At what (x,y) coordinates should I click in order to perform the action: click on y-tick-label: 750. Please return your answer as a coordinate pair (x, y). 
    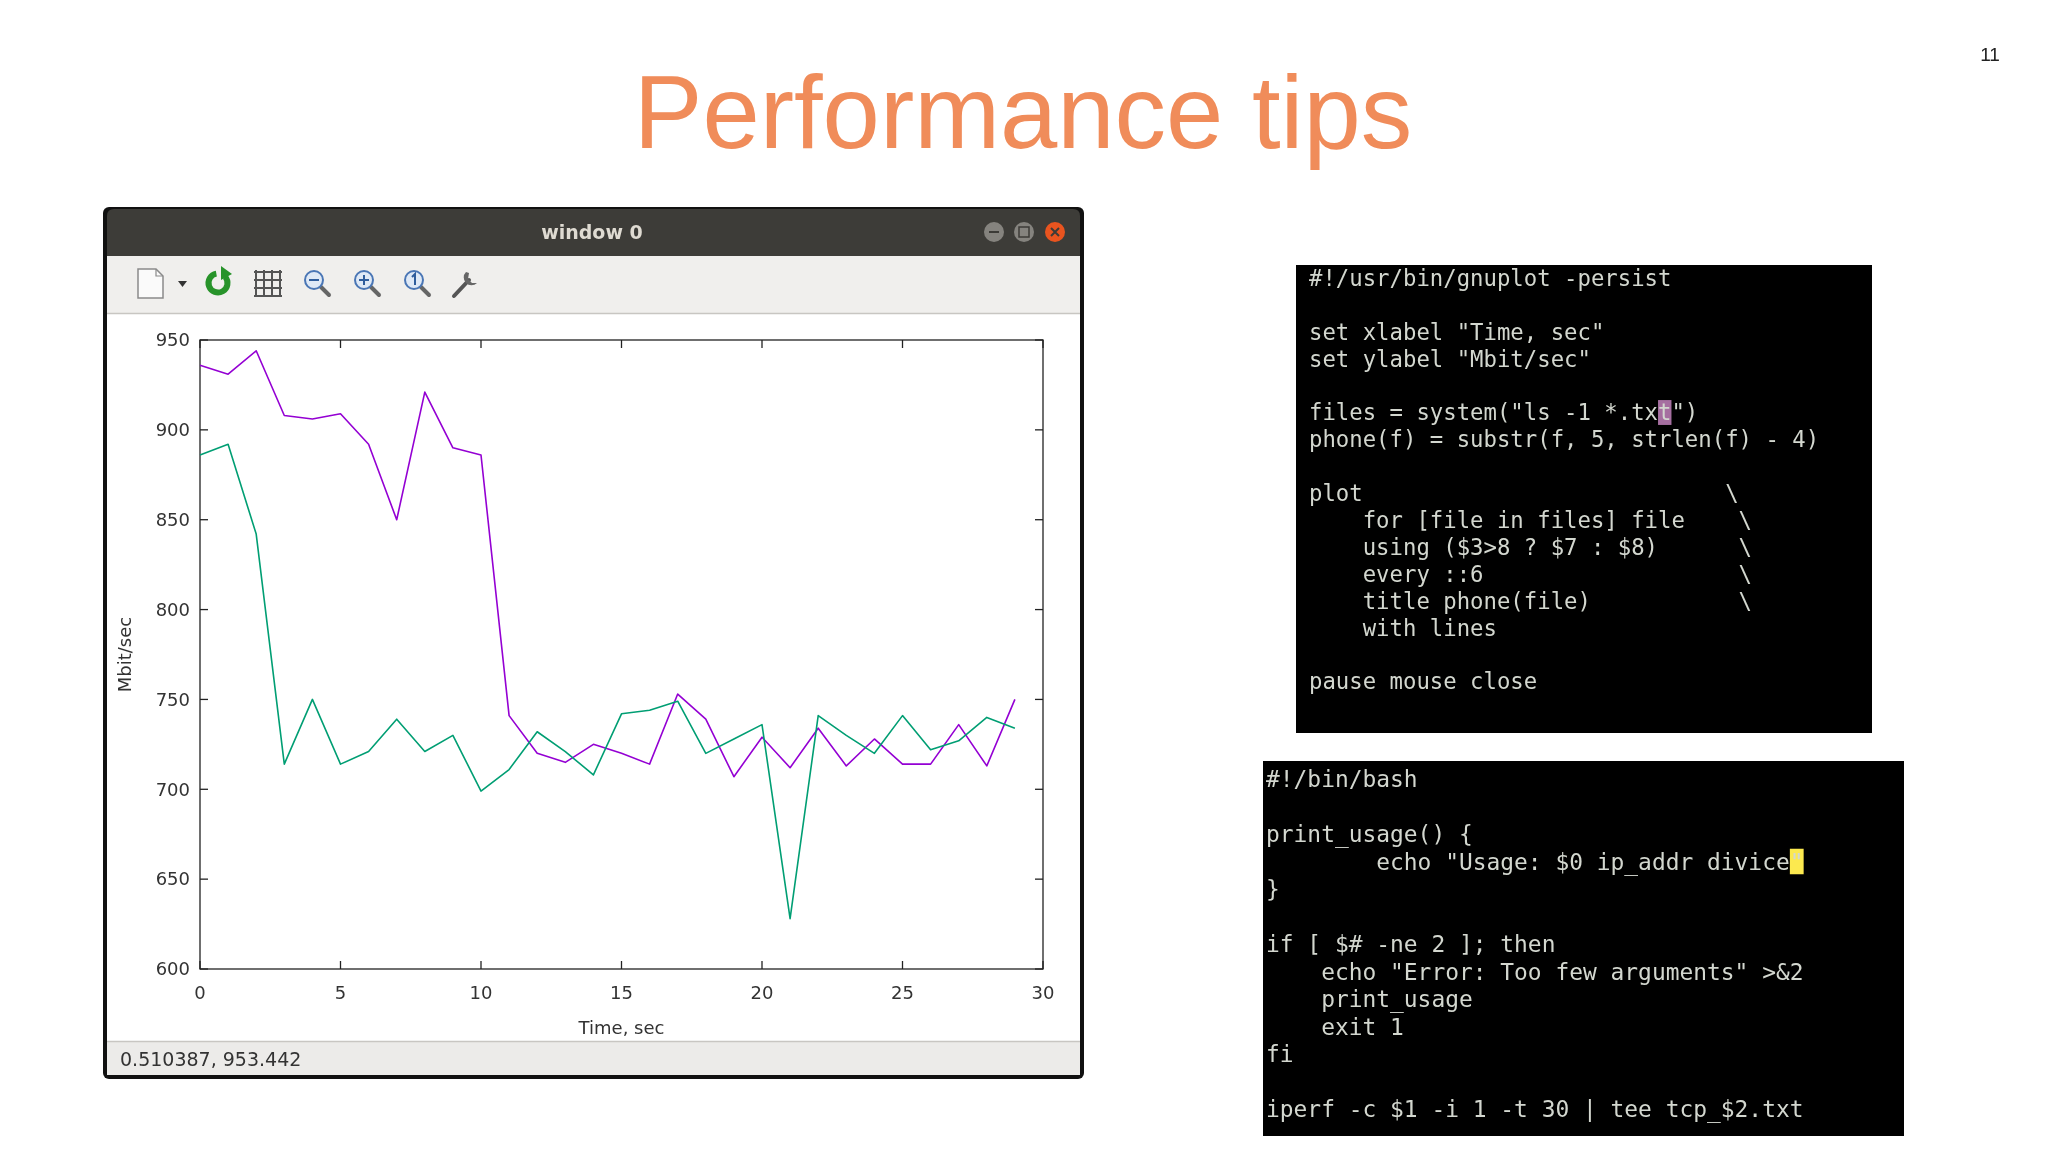
    Looking at the image, I should click on (172, 699).